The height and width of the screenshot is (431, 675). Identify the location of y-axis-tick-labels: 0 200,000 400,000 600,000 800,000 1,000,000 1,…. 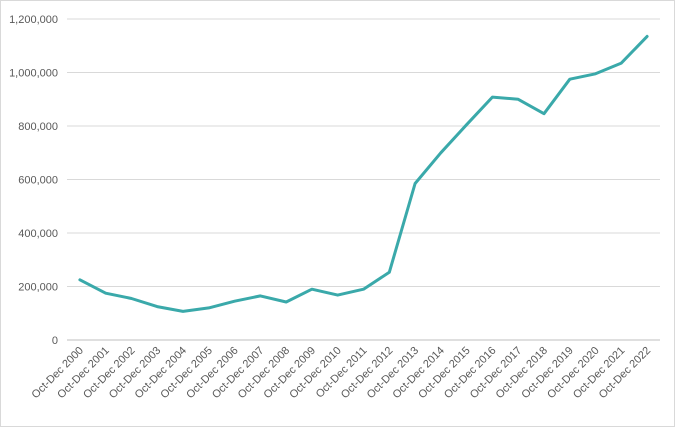
(33, 180).